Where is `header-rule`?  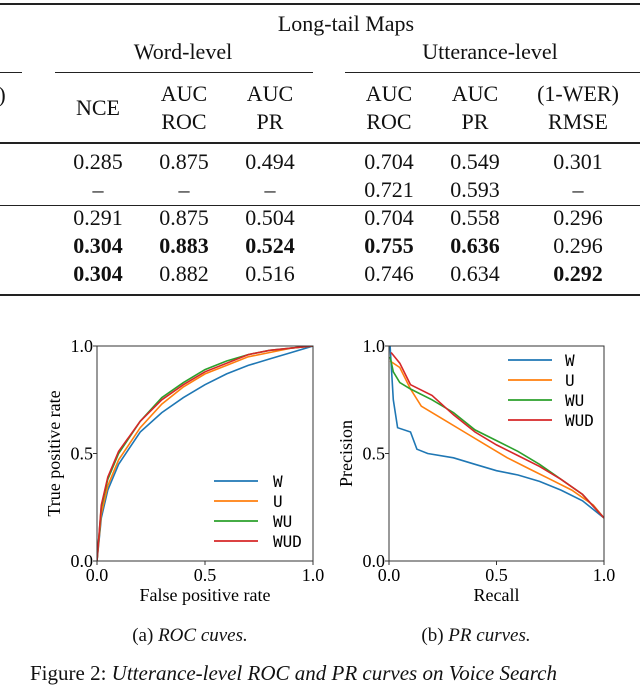 header-rule is located at coordinates (320, 143).